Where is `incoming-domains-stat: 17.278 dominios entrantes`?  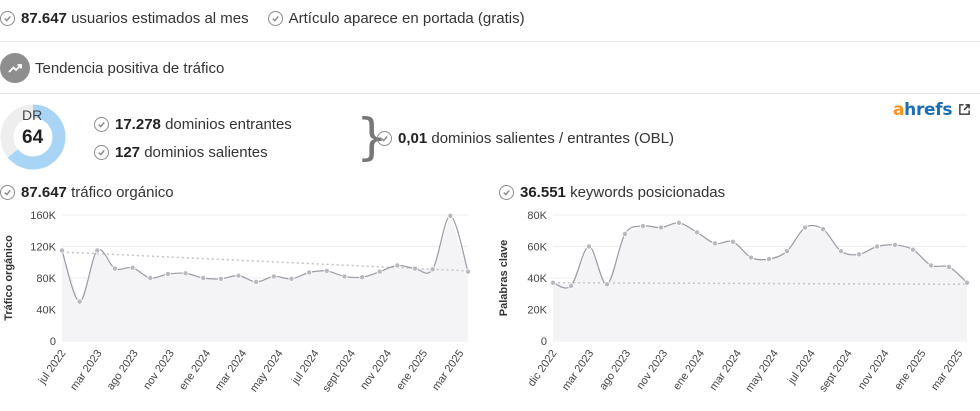
incoming-domains-stat: 17.278 dominios entrantes is located at coordinates (193, 124).